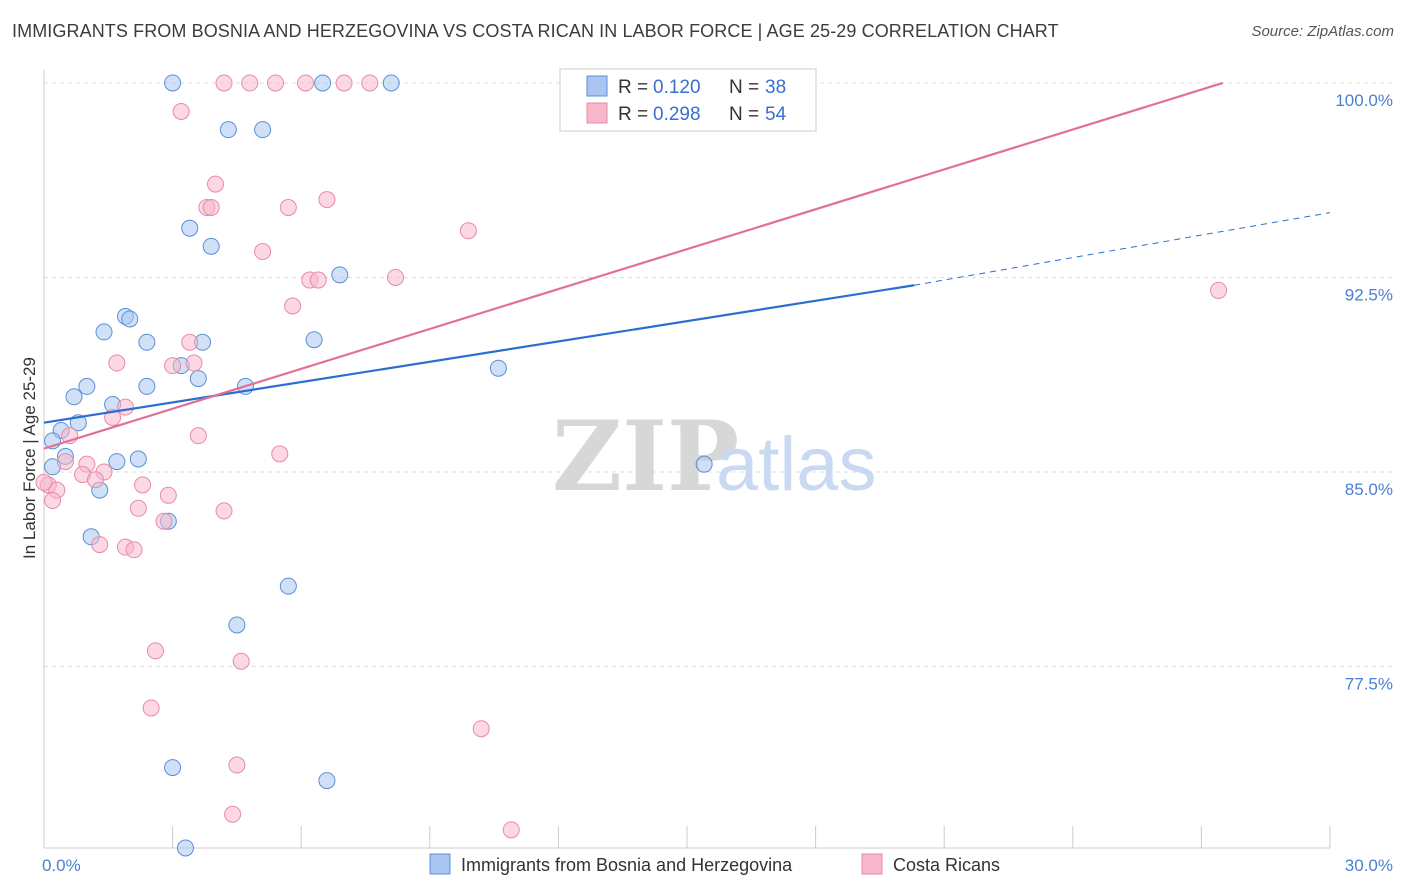 The image size is (1406, 892). What do you see at coordinates (1364, 100) in the screenshot?
I see `y-tick-label: 100.0%` at bounding box center [1364, 100].